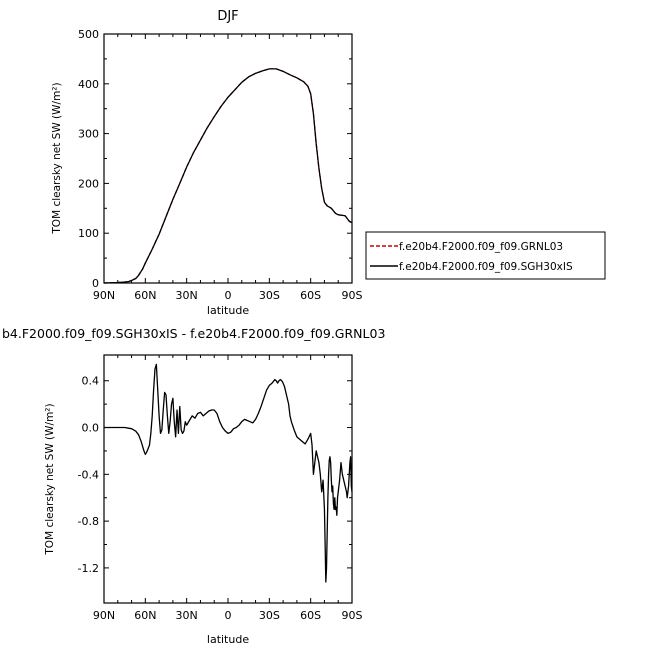  Describe the element at coordinates (88, 183) in the screenshot. I see `top-y-tick-label: 200` at that location.